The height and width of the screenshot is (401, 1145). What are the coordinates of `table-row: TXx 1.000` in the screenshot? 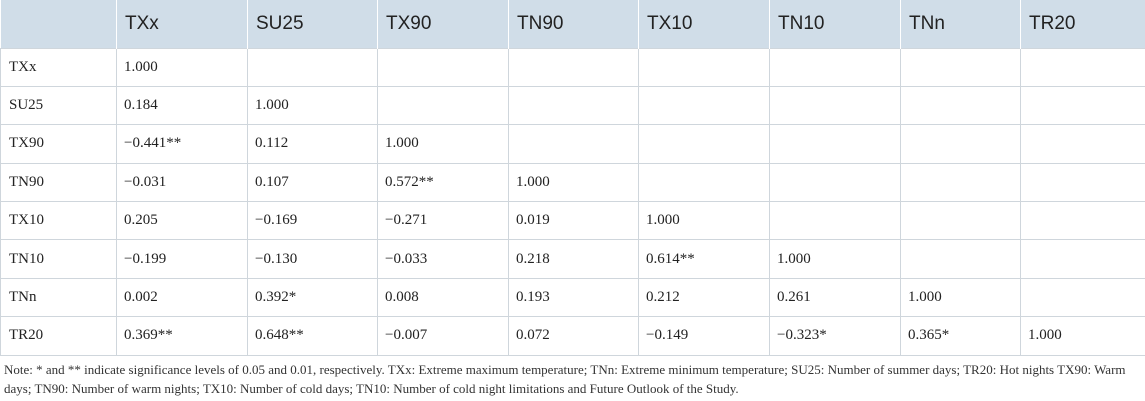 It's located at (572, 67).